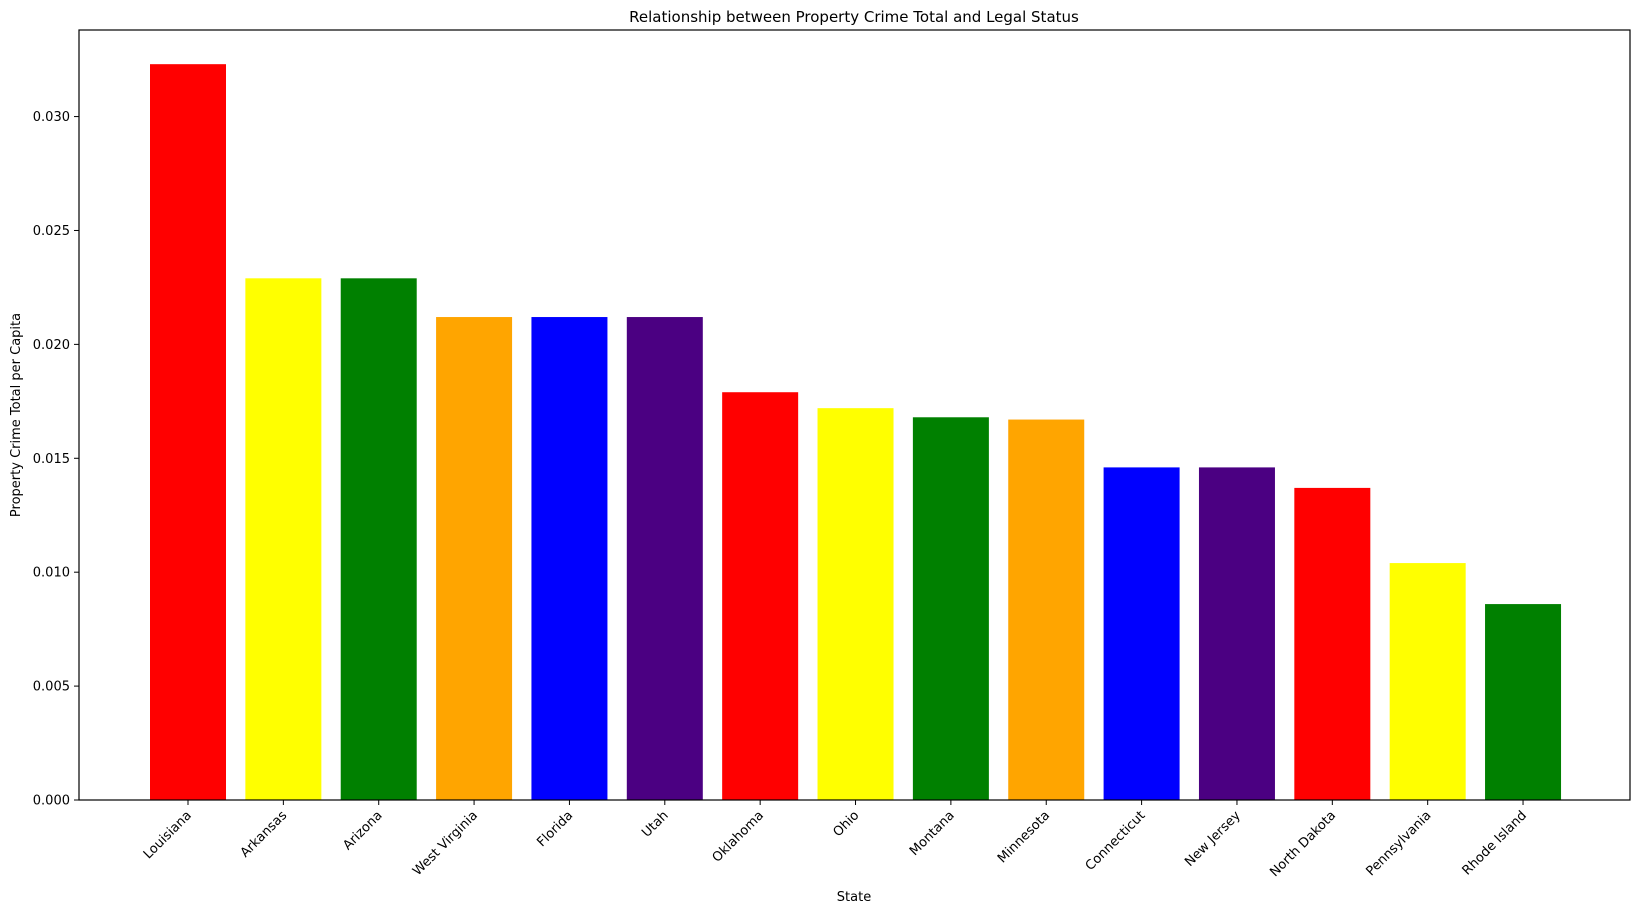  I want to click on y-tick-label: 0.030, so click(51, 117).